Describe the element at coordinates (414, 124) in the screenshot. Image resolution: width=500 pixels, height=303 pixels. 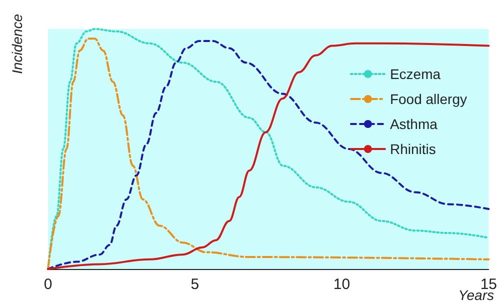
I see `legend-label: Asthma` at that location.